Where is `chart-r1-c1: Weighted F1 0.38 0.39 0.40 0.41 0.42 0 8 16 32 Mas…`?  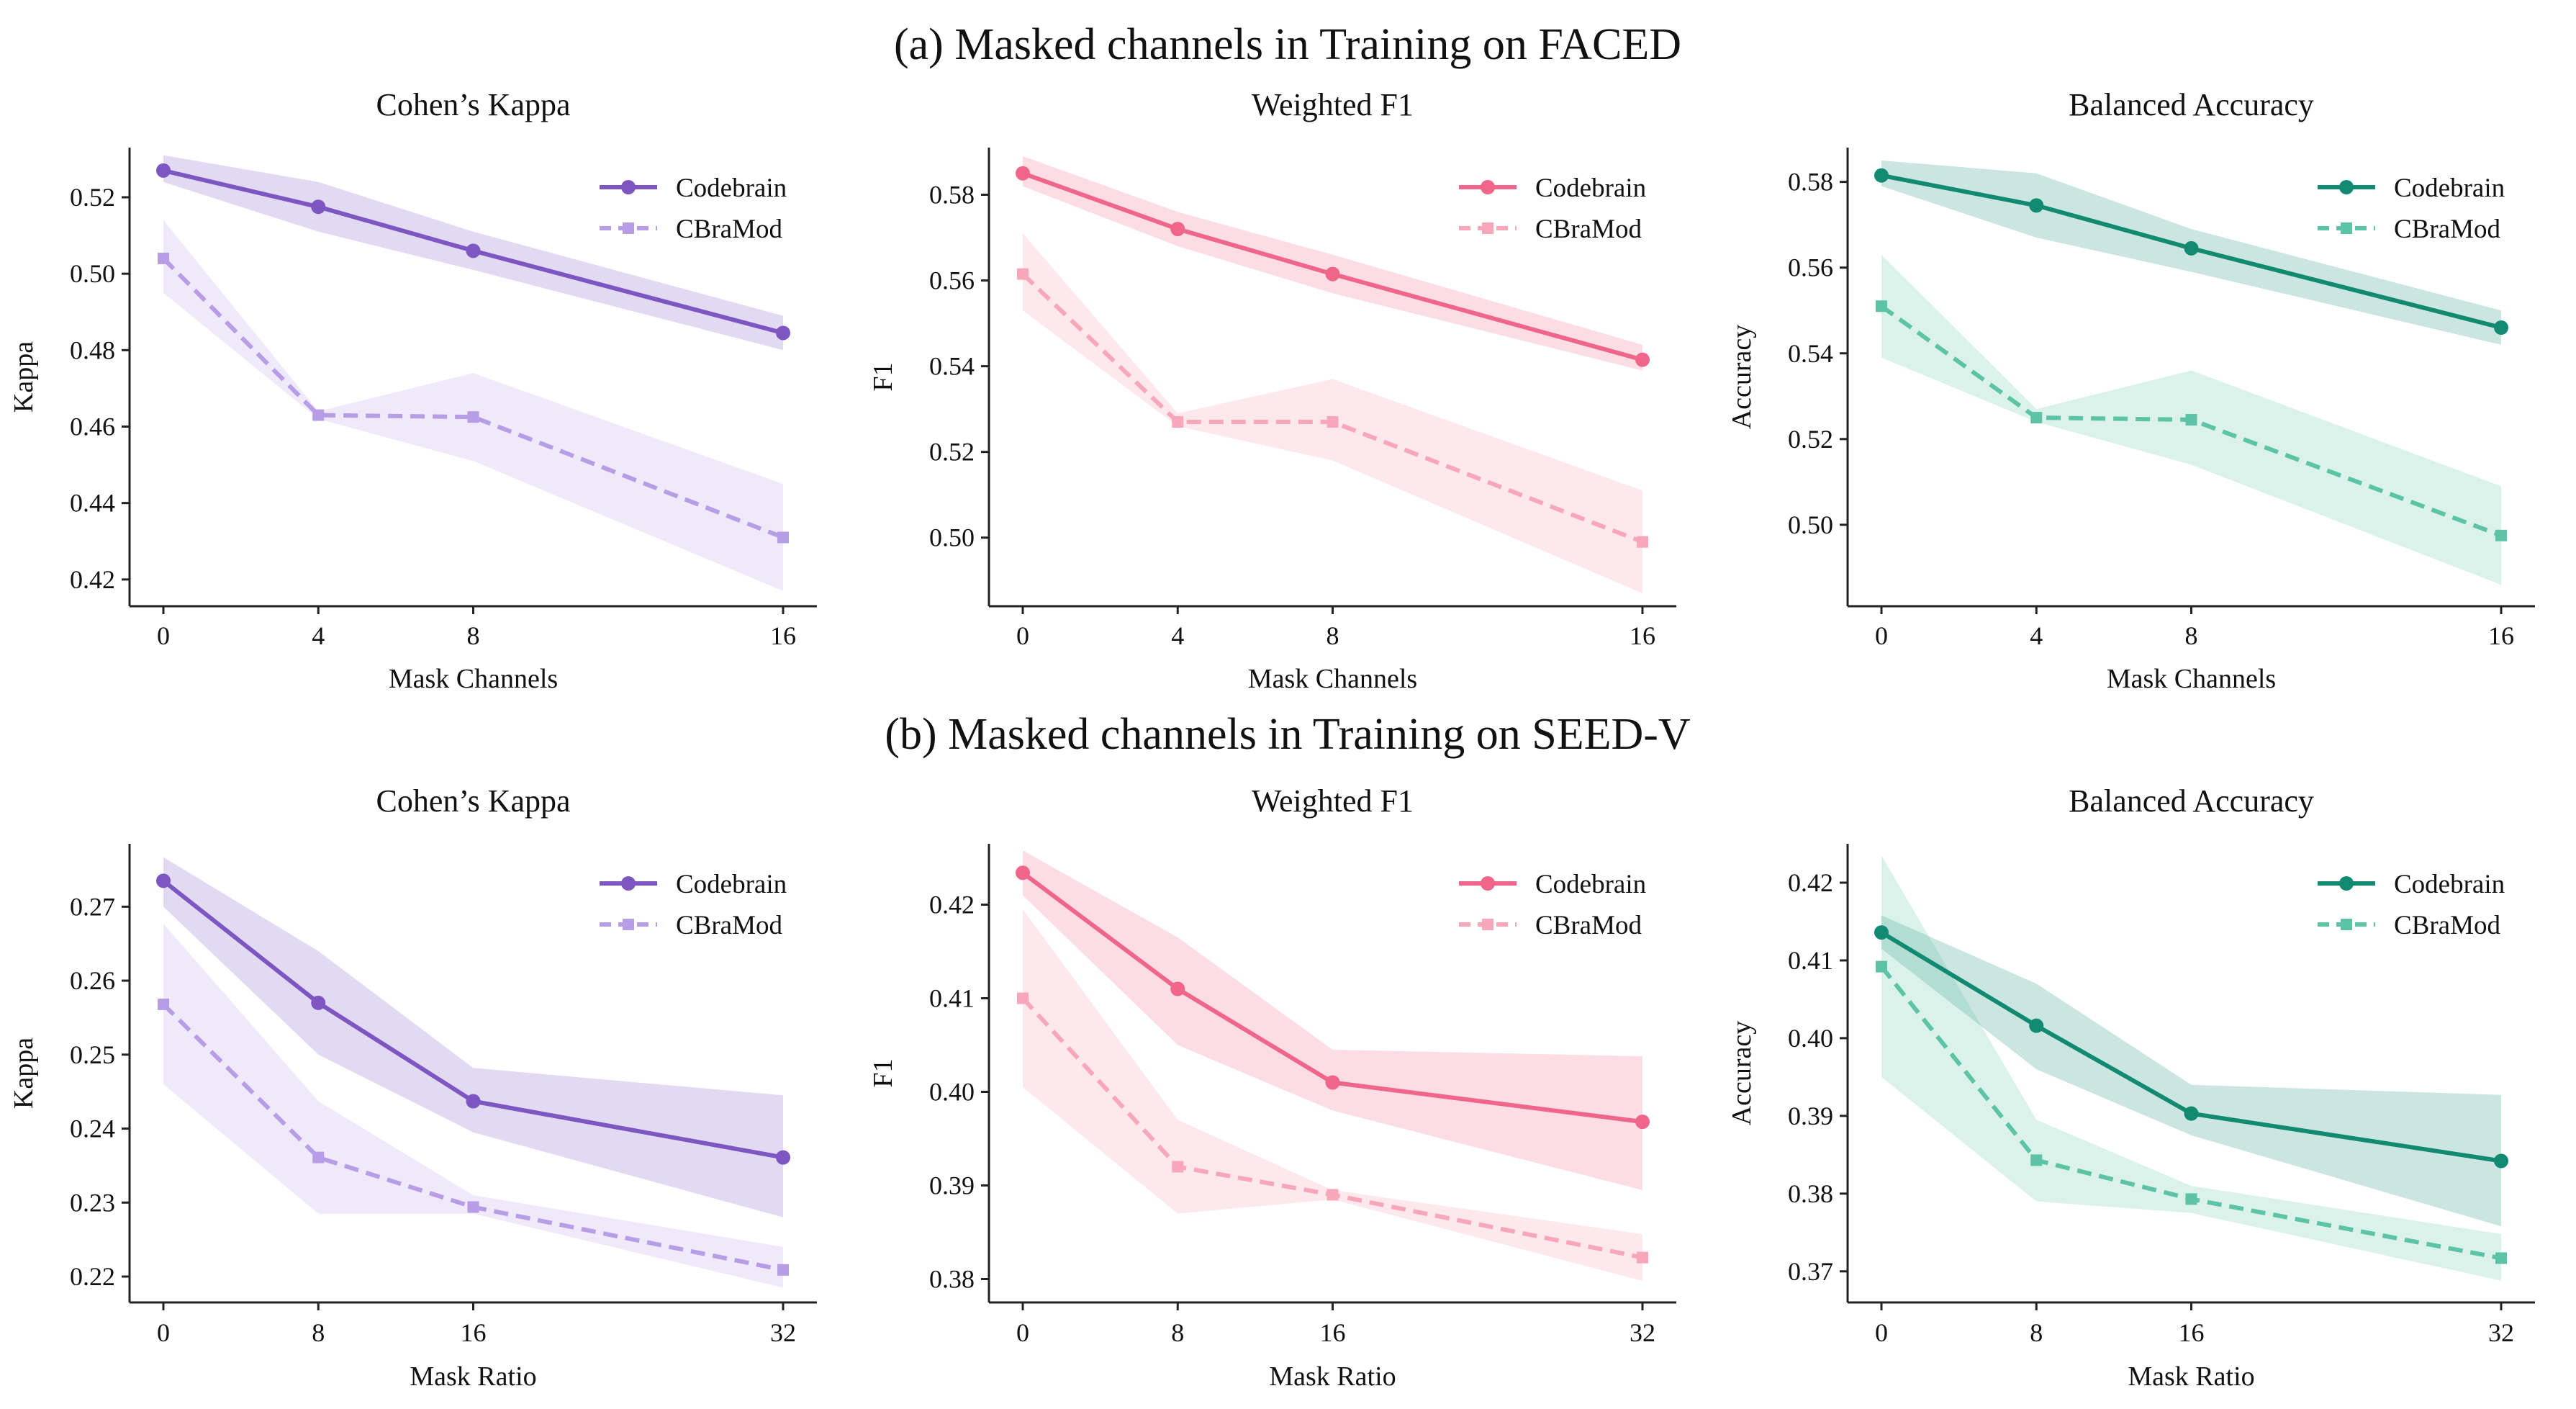 chart-r1-c1: Weighted F1 0.38 0.39 0.40 0.41 0.42 0 8 16 32 Mas… is located at coordinates (1272, 1087).